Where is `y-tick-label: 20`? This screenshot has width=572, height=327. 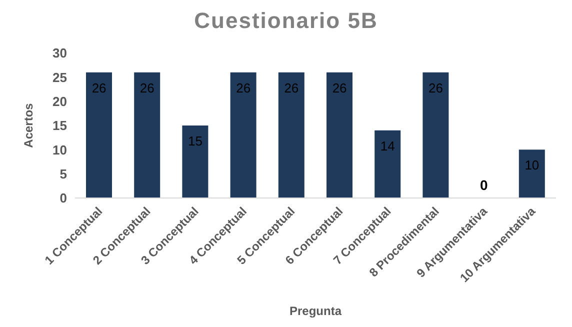
y-tick-label: 20 is located at coordinates (59, 101).